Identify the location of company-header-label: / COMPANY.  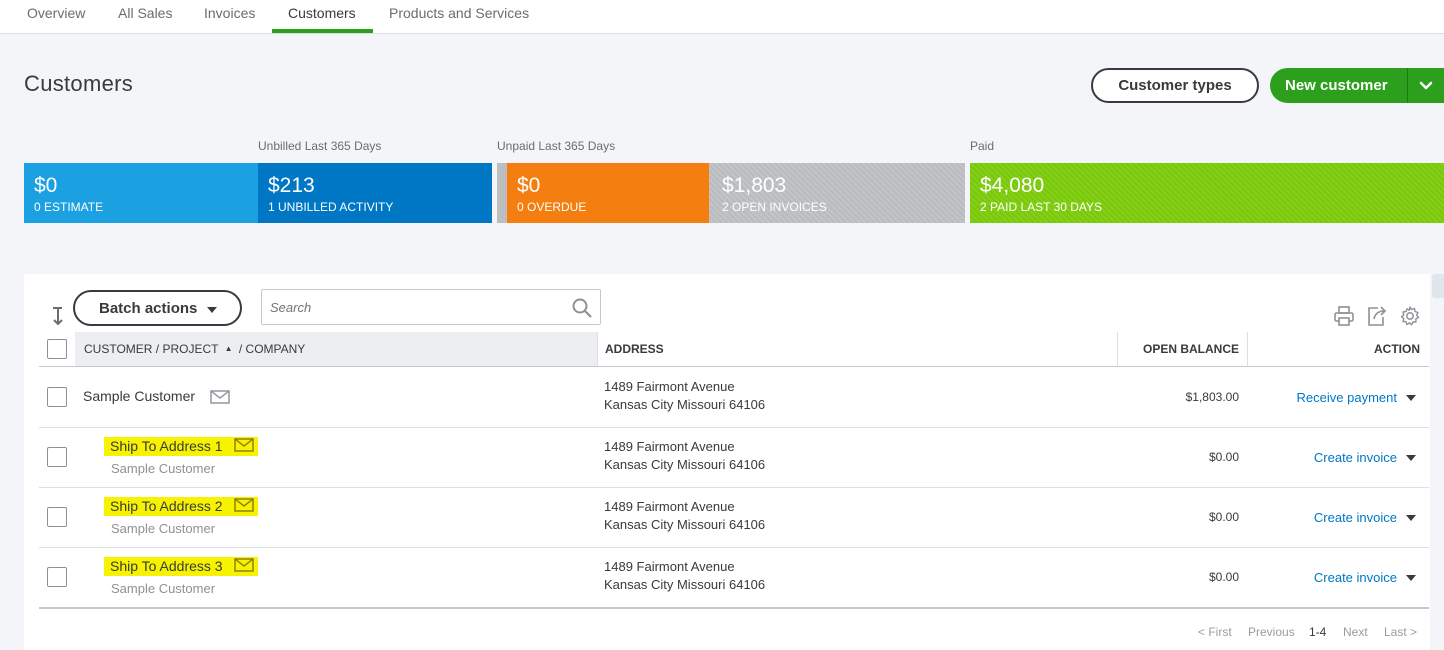
(272, 349).